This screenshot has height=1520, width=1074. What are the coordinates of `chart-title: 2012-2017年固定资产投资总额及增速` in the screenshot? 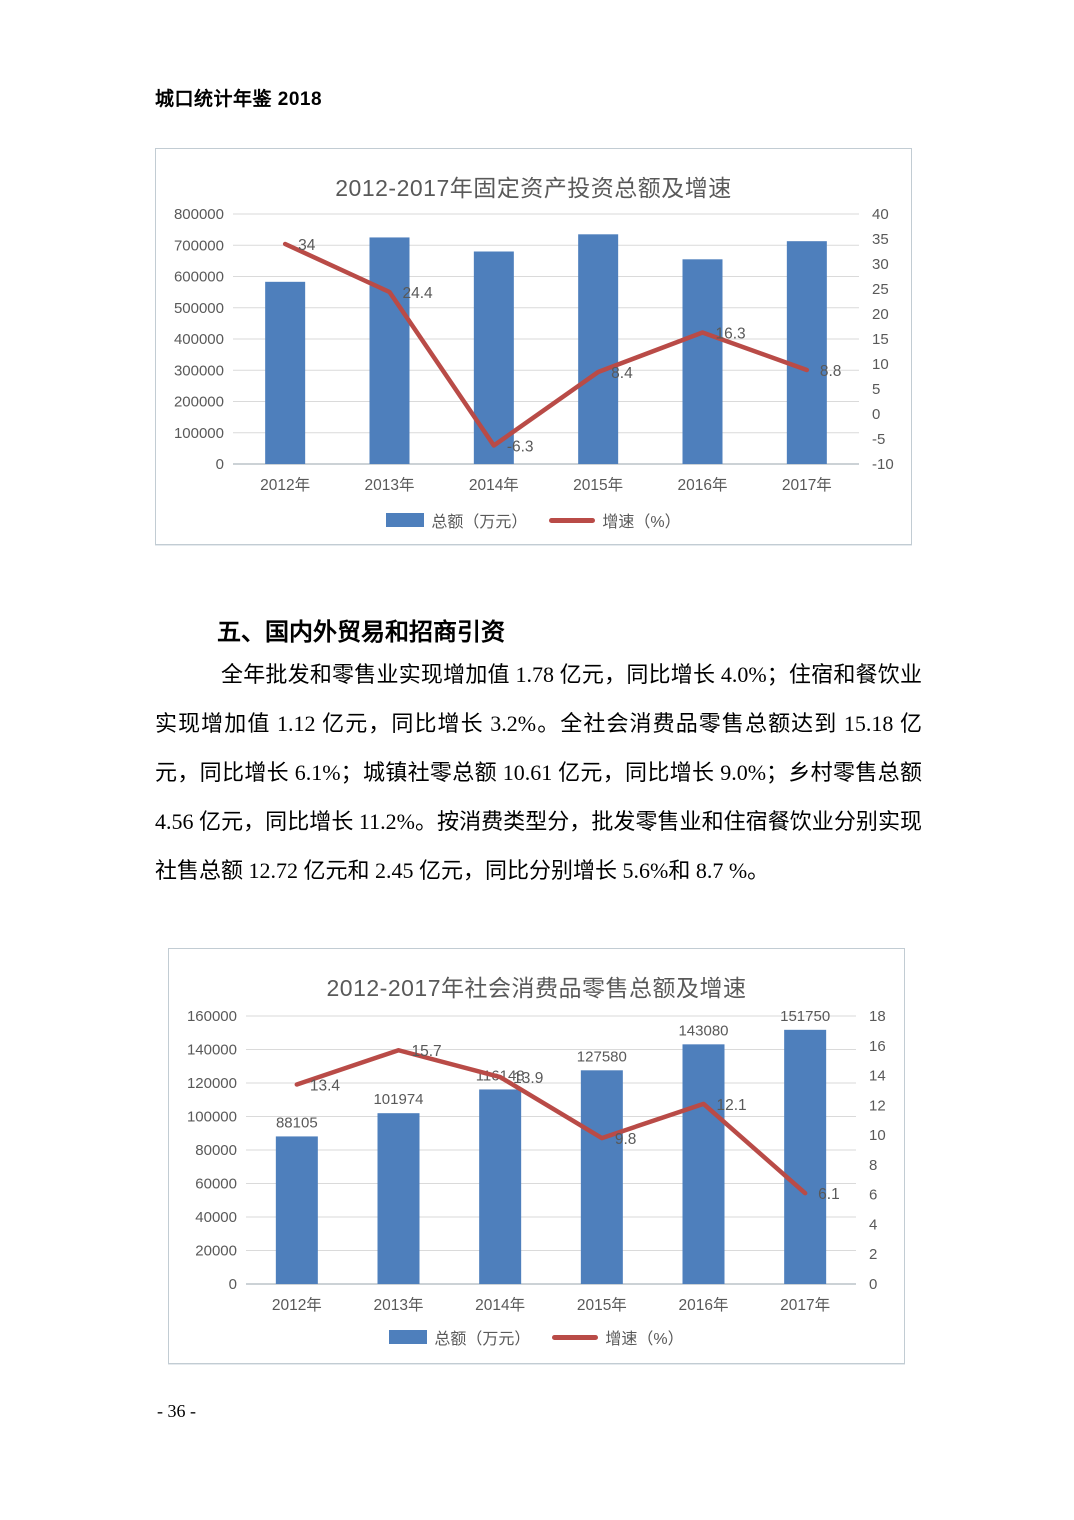 It's located at (533, 188).